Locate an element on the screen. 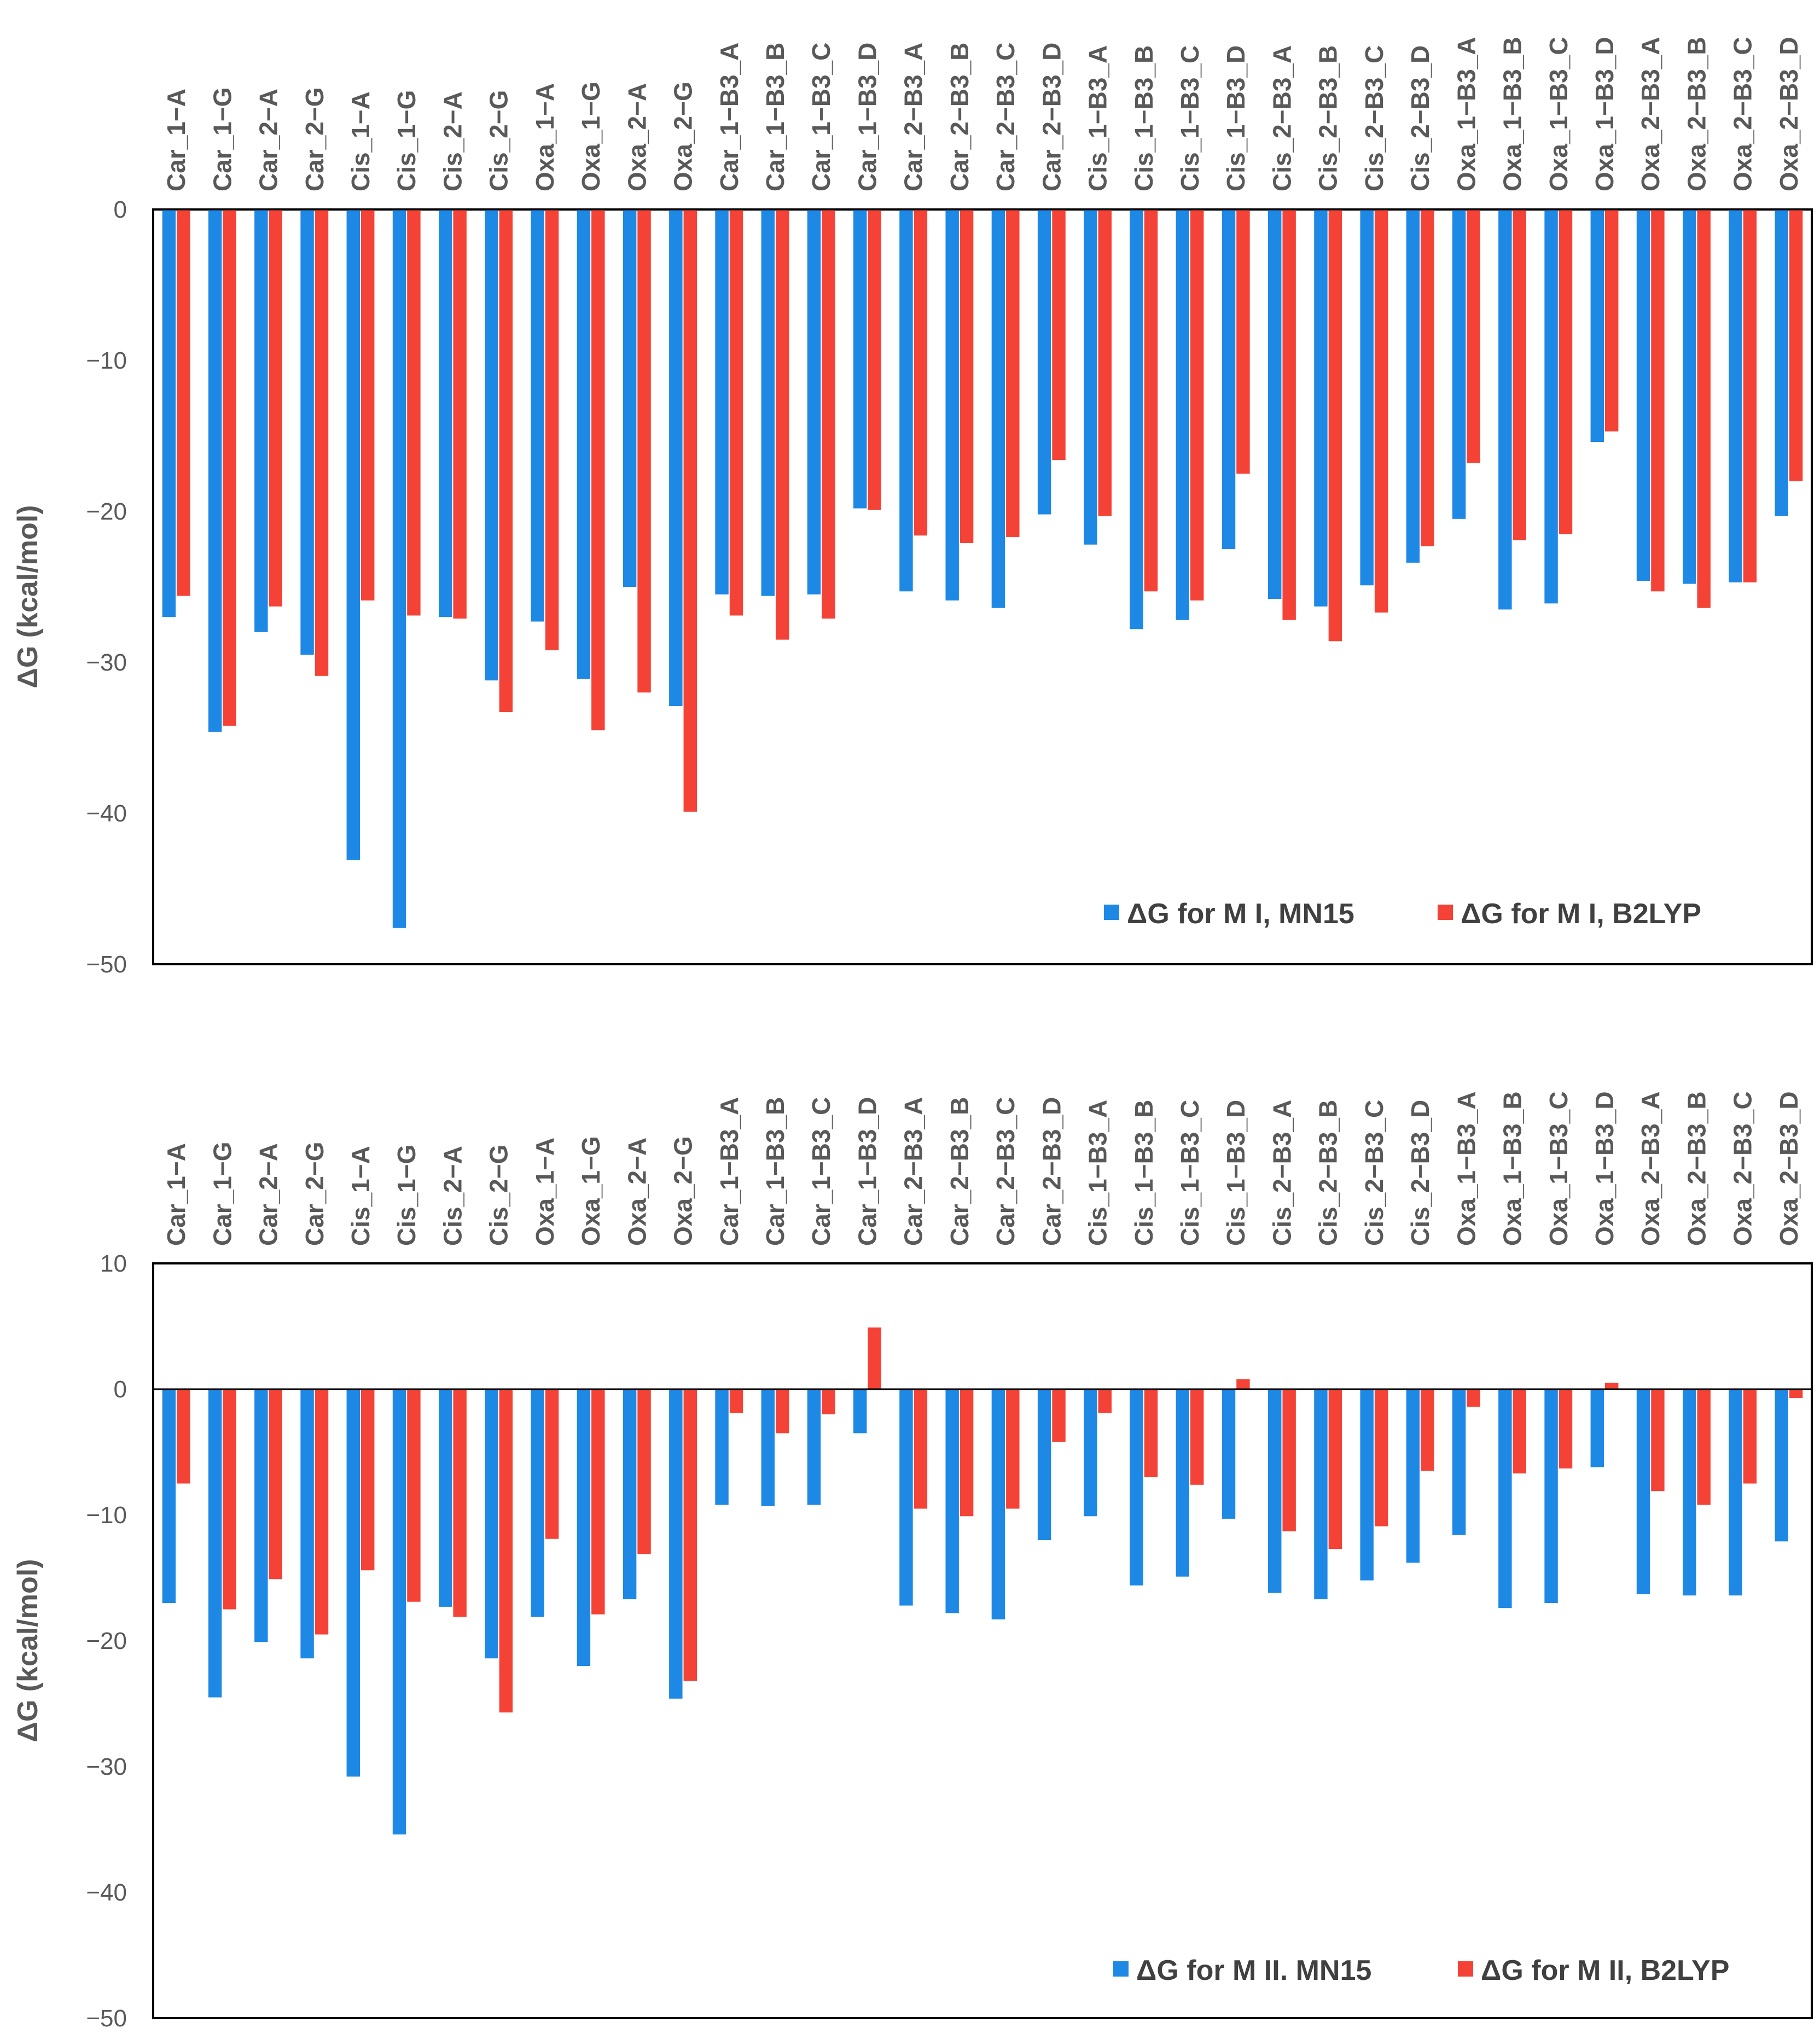  category-label: Car_2−B3_D is located at coordinates (1051, 1172).